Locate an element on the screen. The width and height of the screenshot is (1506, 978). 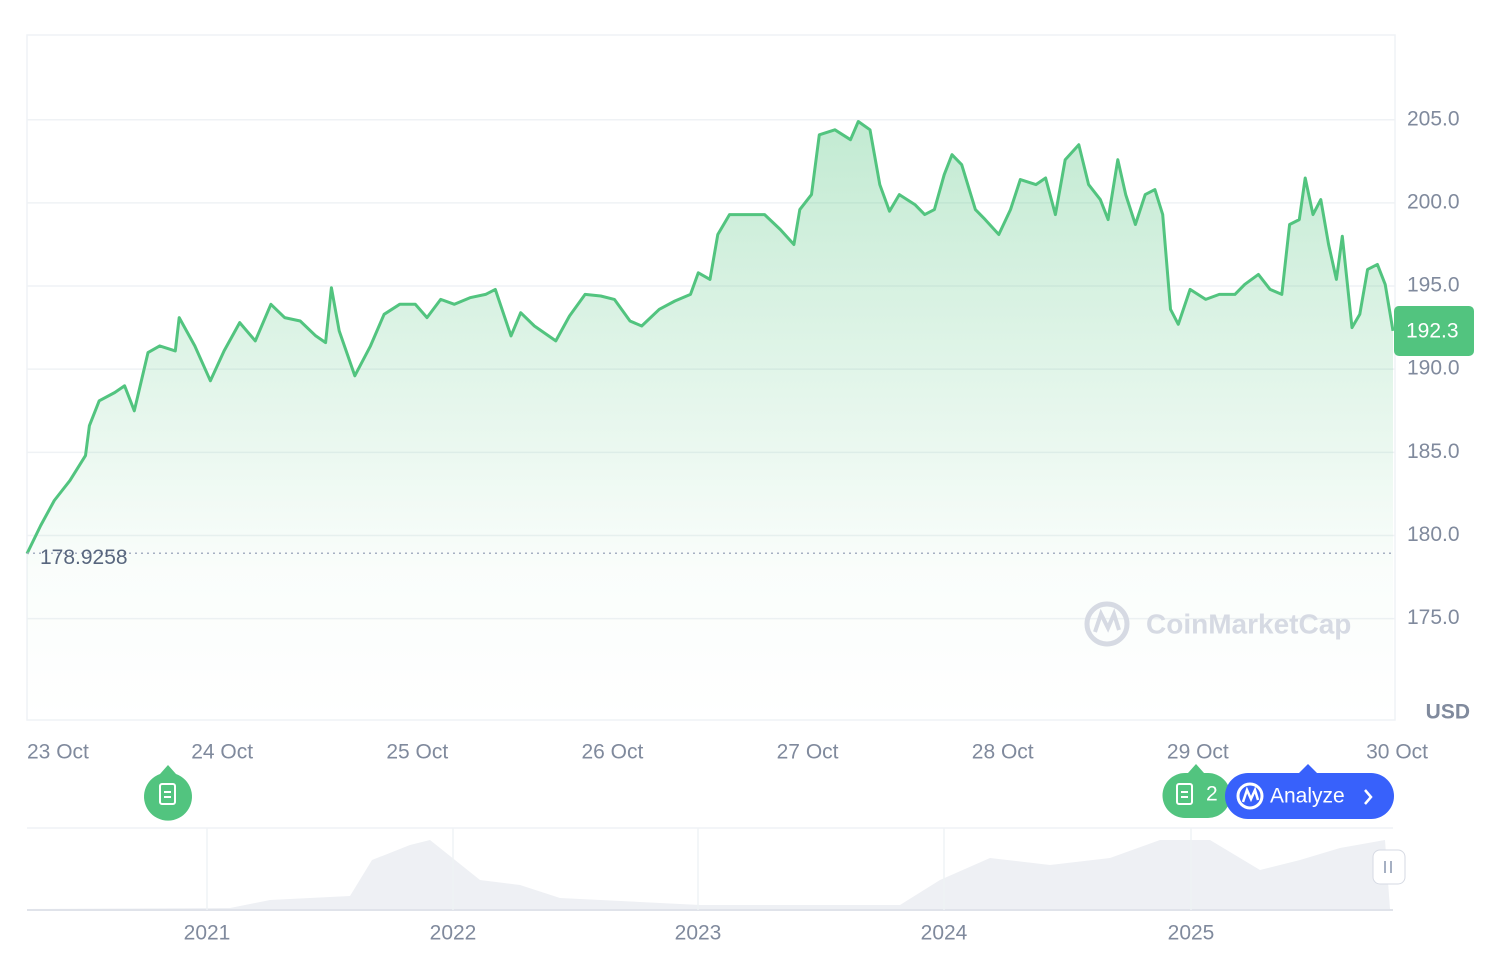
navigator-year: 2024 is located at coordinates (944, 933).